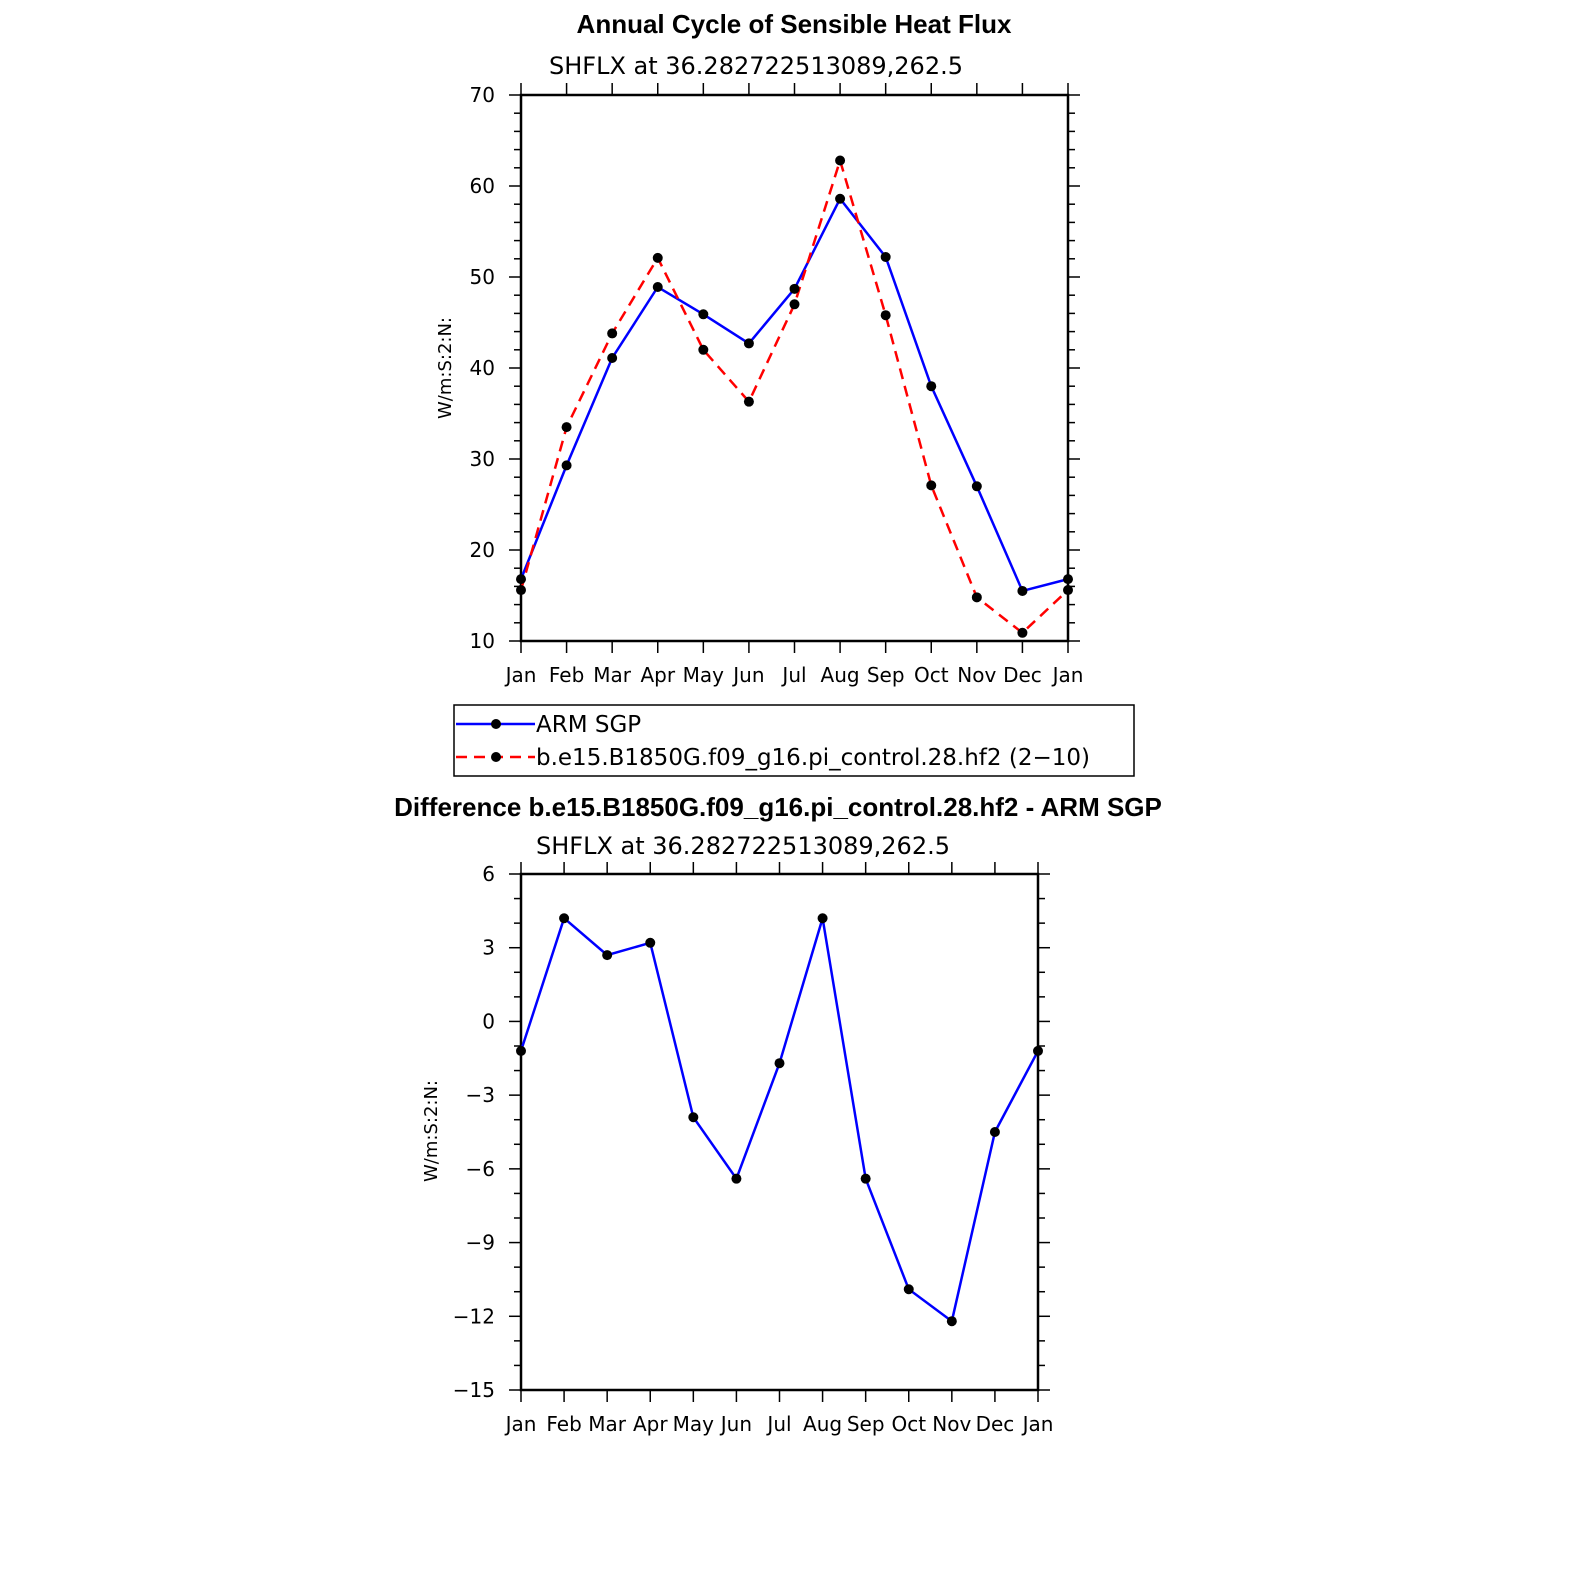 The width and height of the screenshot is (1574, 1574). Describe the element at coordinates (496, 724) in the screenshot. I see `legend-marker-arm-sgp` at that location.